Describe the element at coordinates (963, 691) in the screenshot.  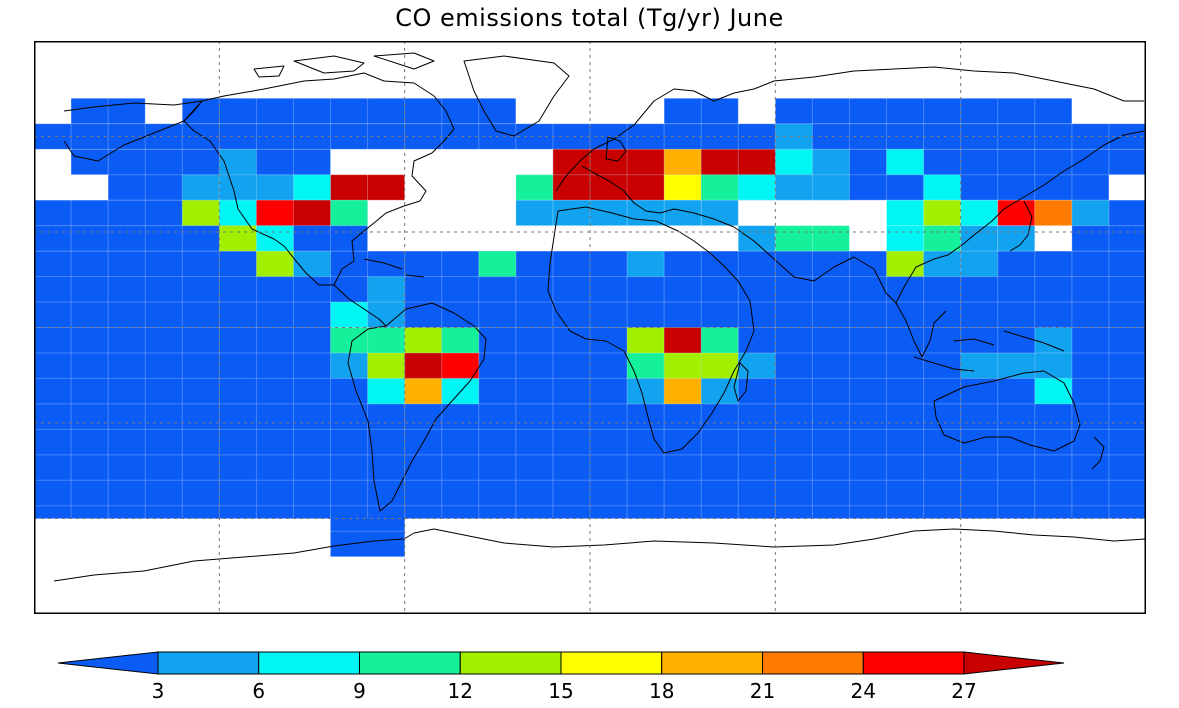
I see `colorbar-tick-label: 27` at that location.